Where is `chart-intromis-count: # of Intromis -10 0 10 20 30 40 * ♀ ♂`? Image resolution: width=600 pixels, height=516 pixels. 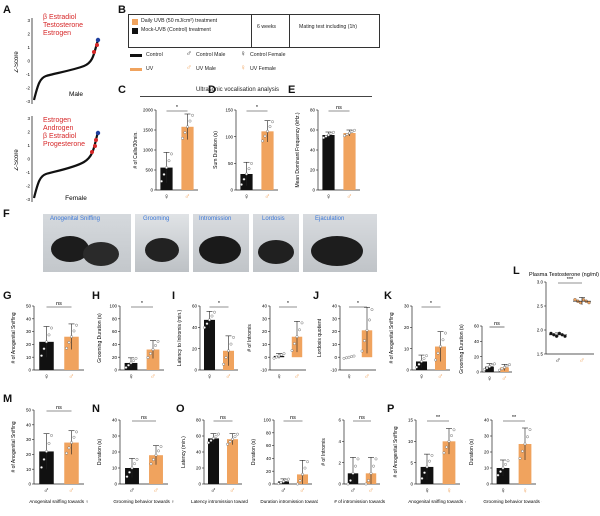 chart-intromis-count: # of Intromis -10 0 10 20 30 40 * ♀ ♂ is located at coordinates (276, 341).